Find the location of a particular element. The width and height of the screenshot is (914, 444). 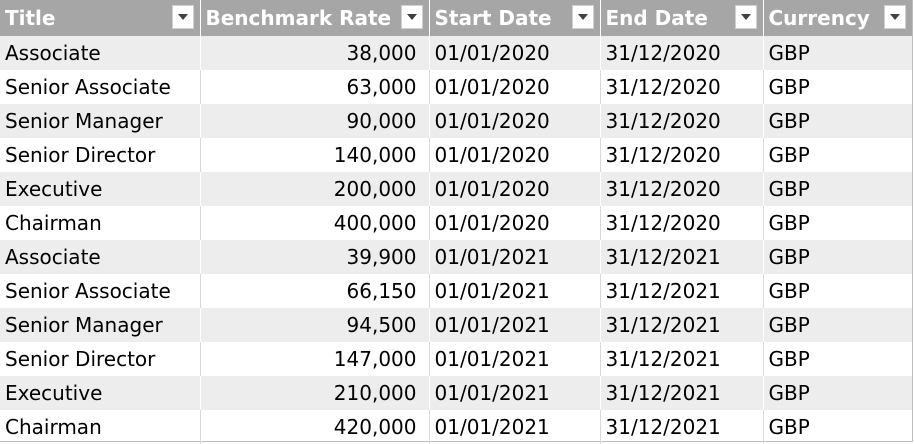

cell-benchmark-rate: 200,000 is located at coordinates (315, 189).